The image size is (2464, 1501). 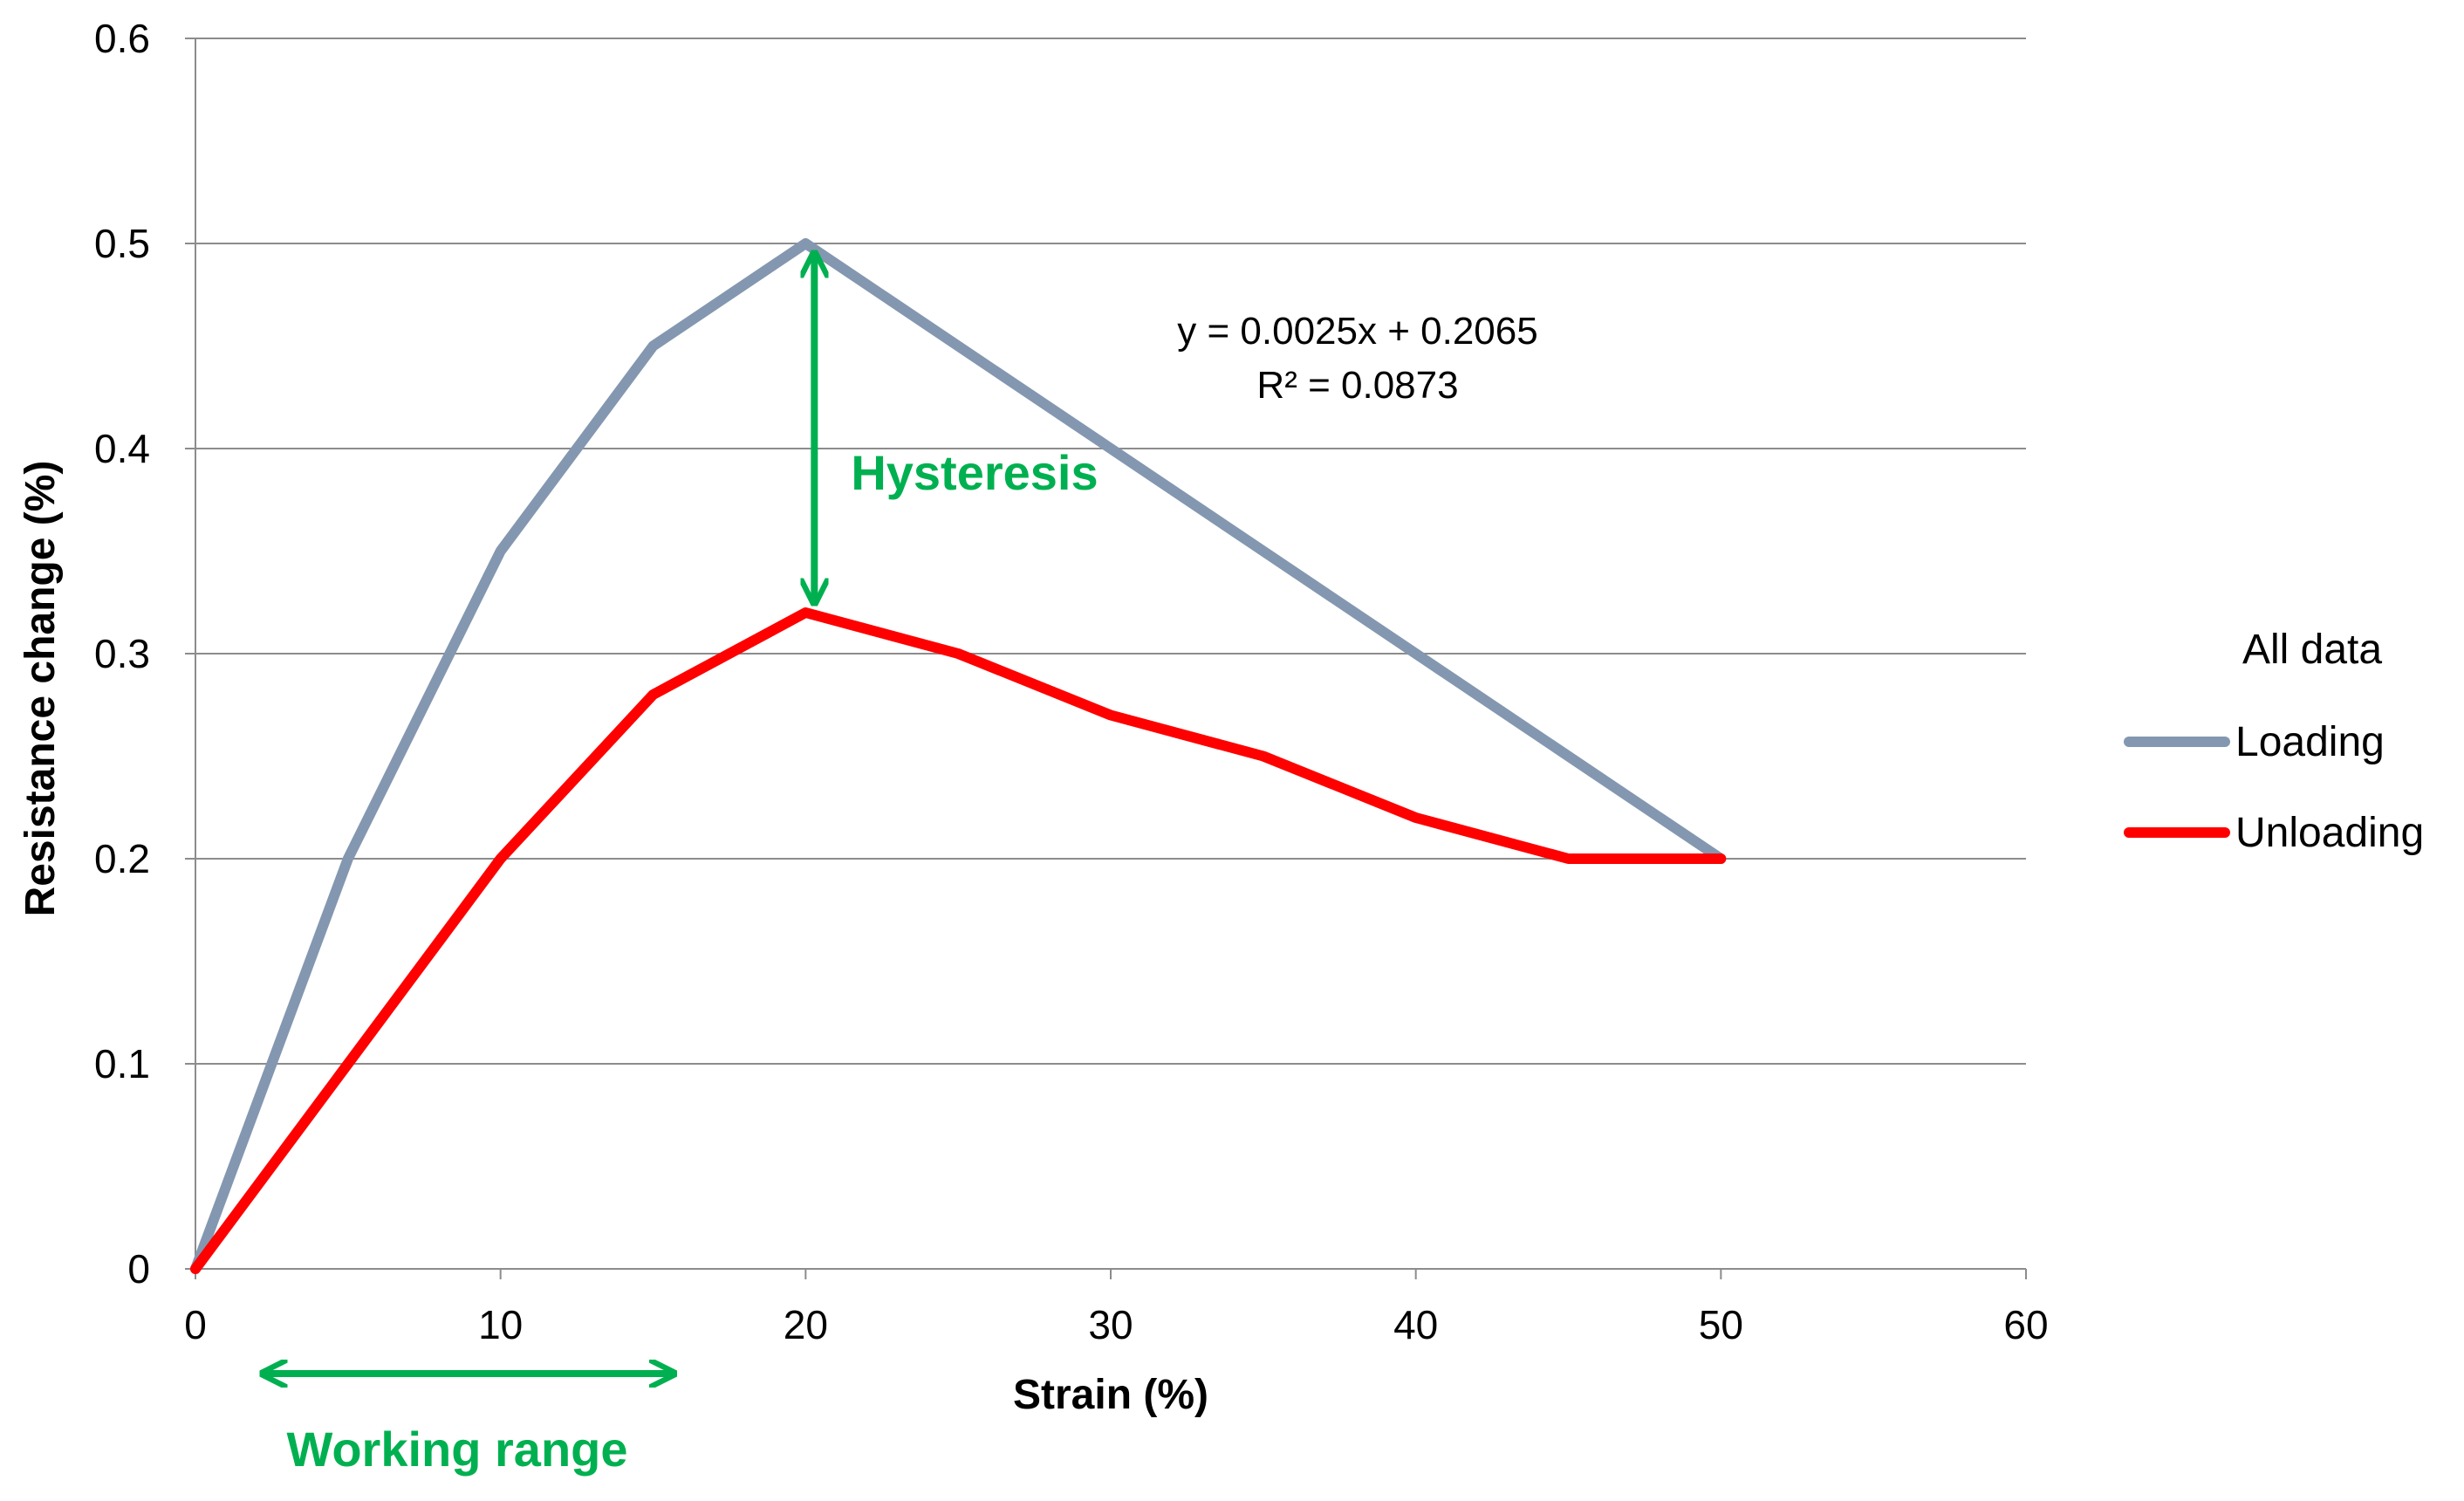 I want to click on legend-label-unloading: Unloading, so click(x=2329, y=833).